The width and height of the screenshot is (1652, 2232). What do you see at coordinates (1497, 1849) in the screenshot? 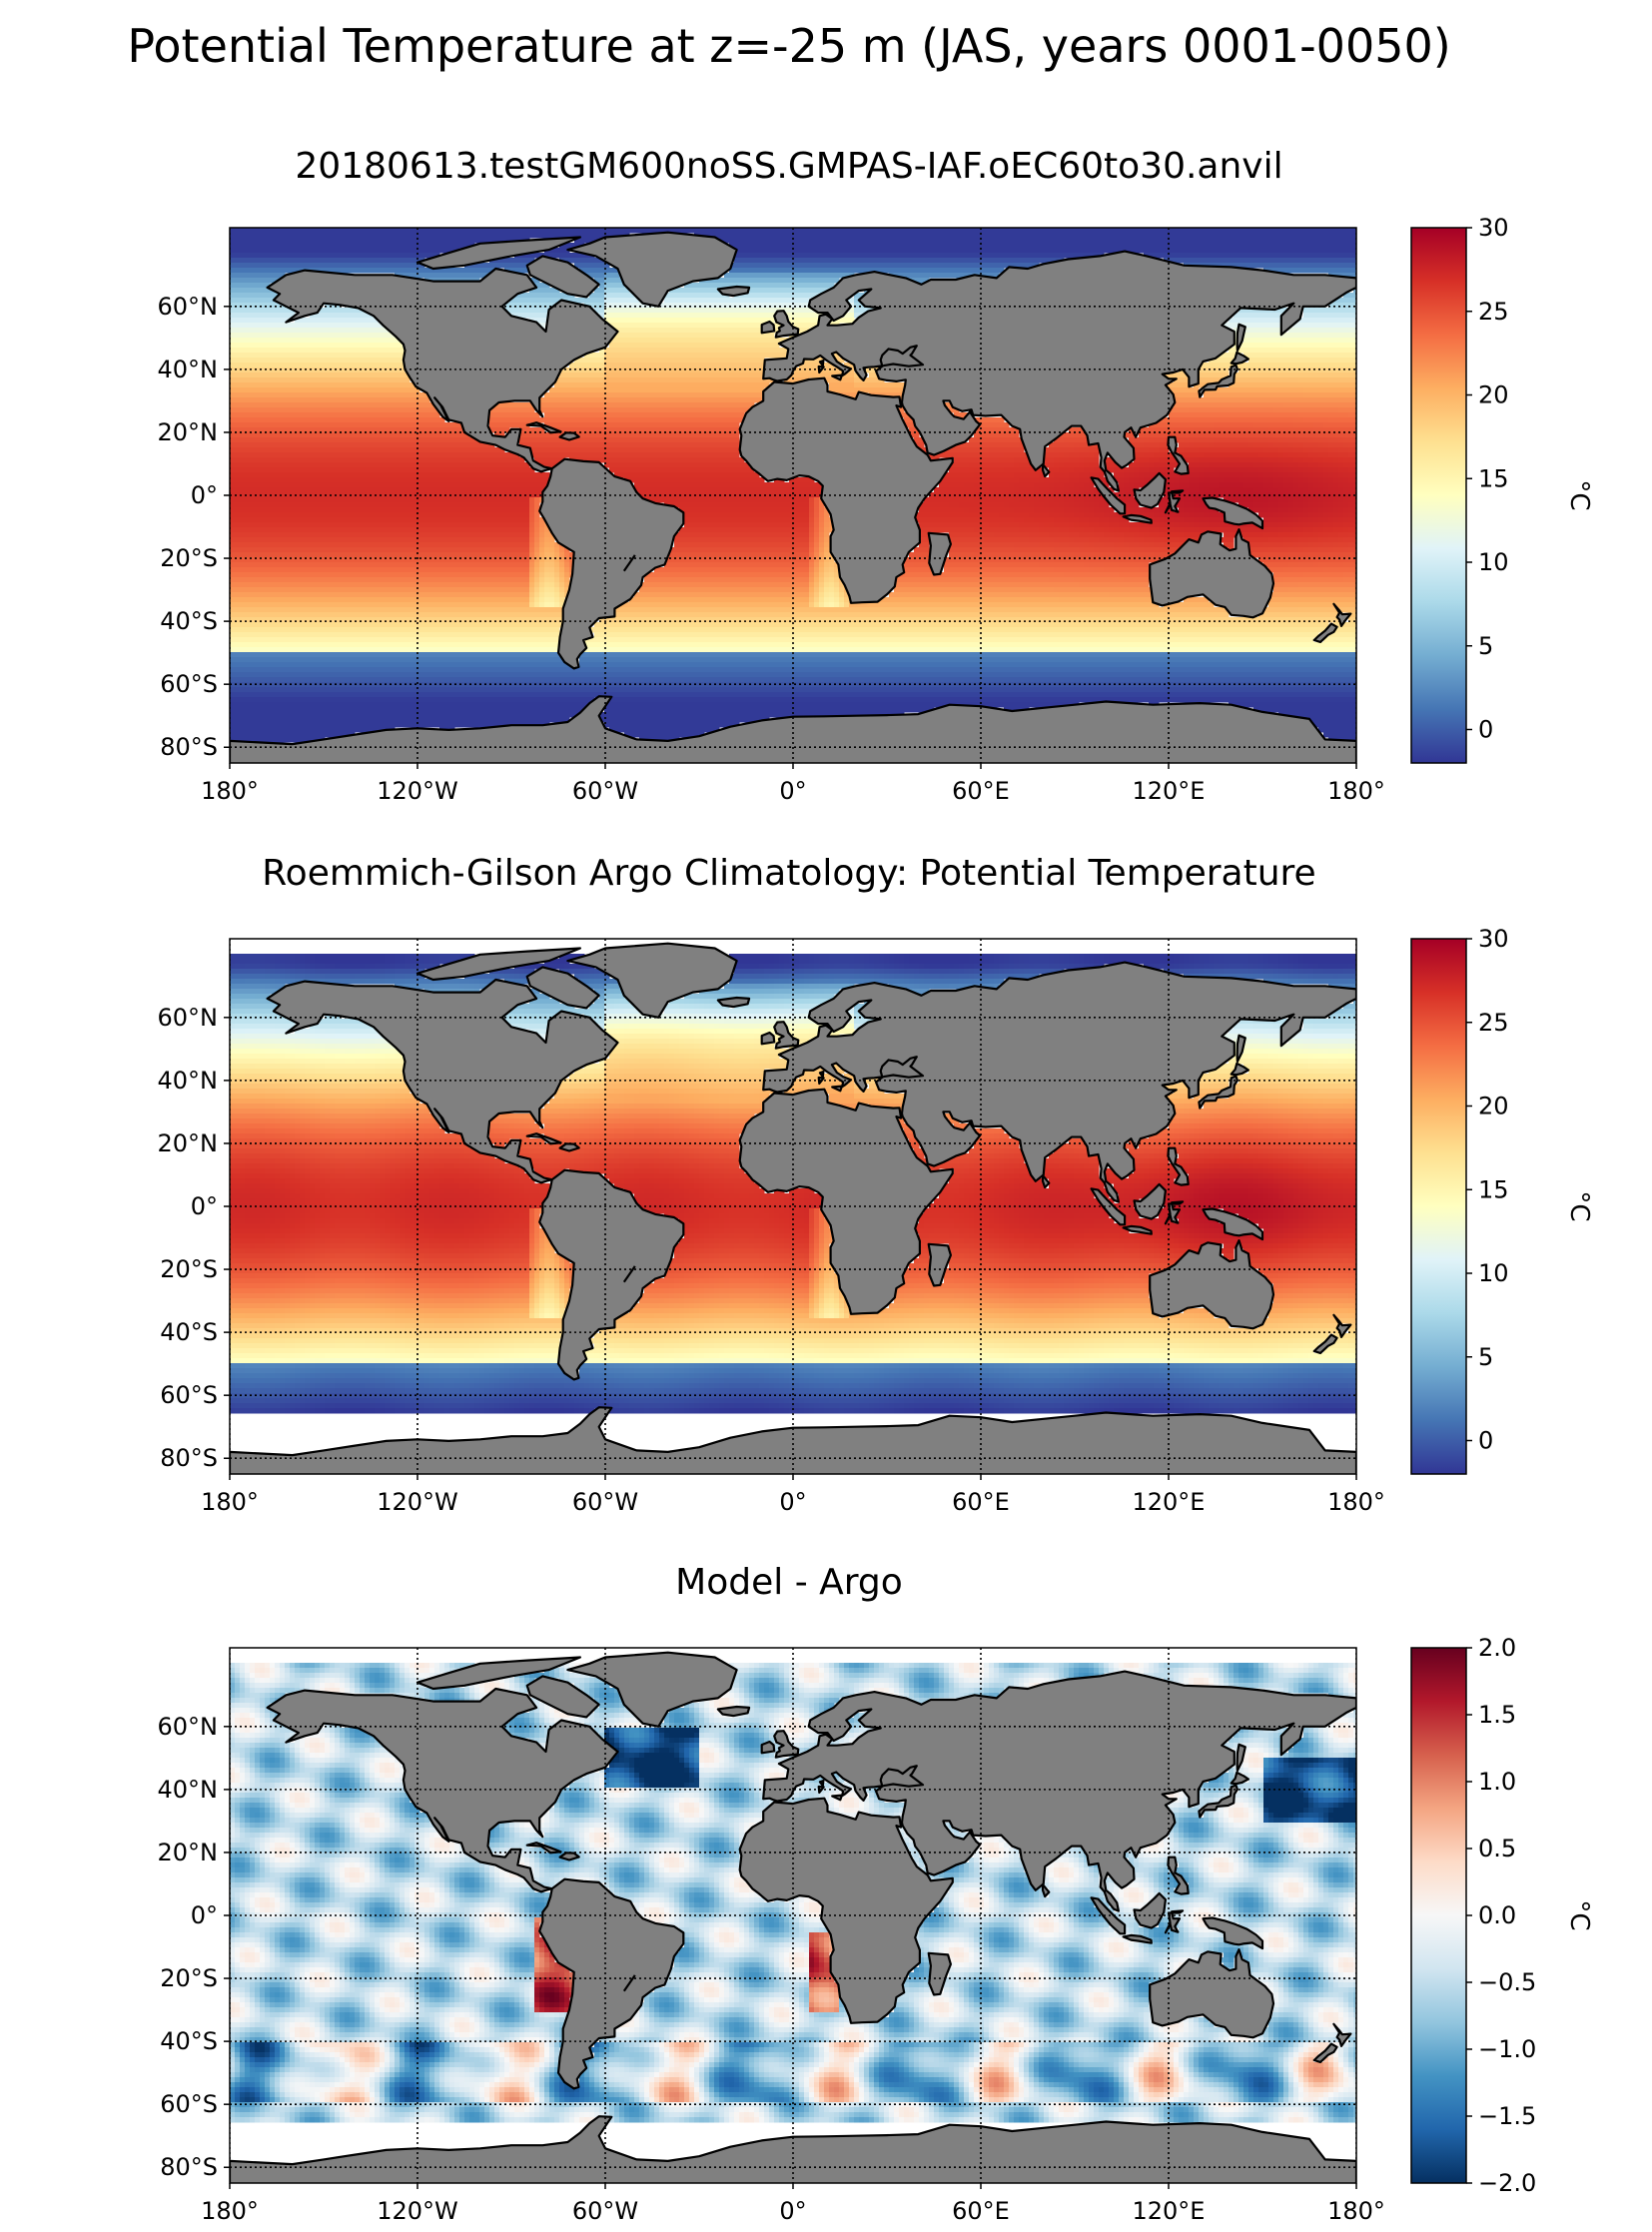
I see `colorbar-tick-label: 0.5` at bounding box center [1497, 1849].